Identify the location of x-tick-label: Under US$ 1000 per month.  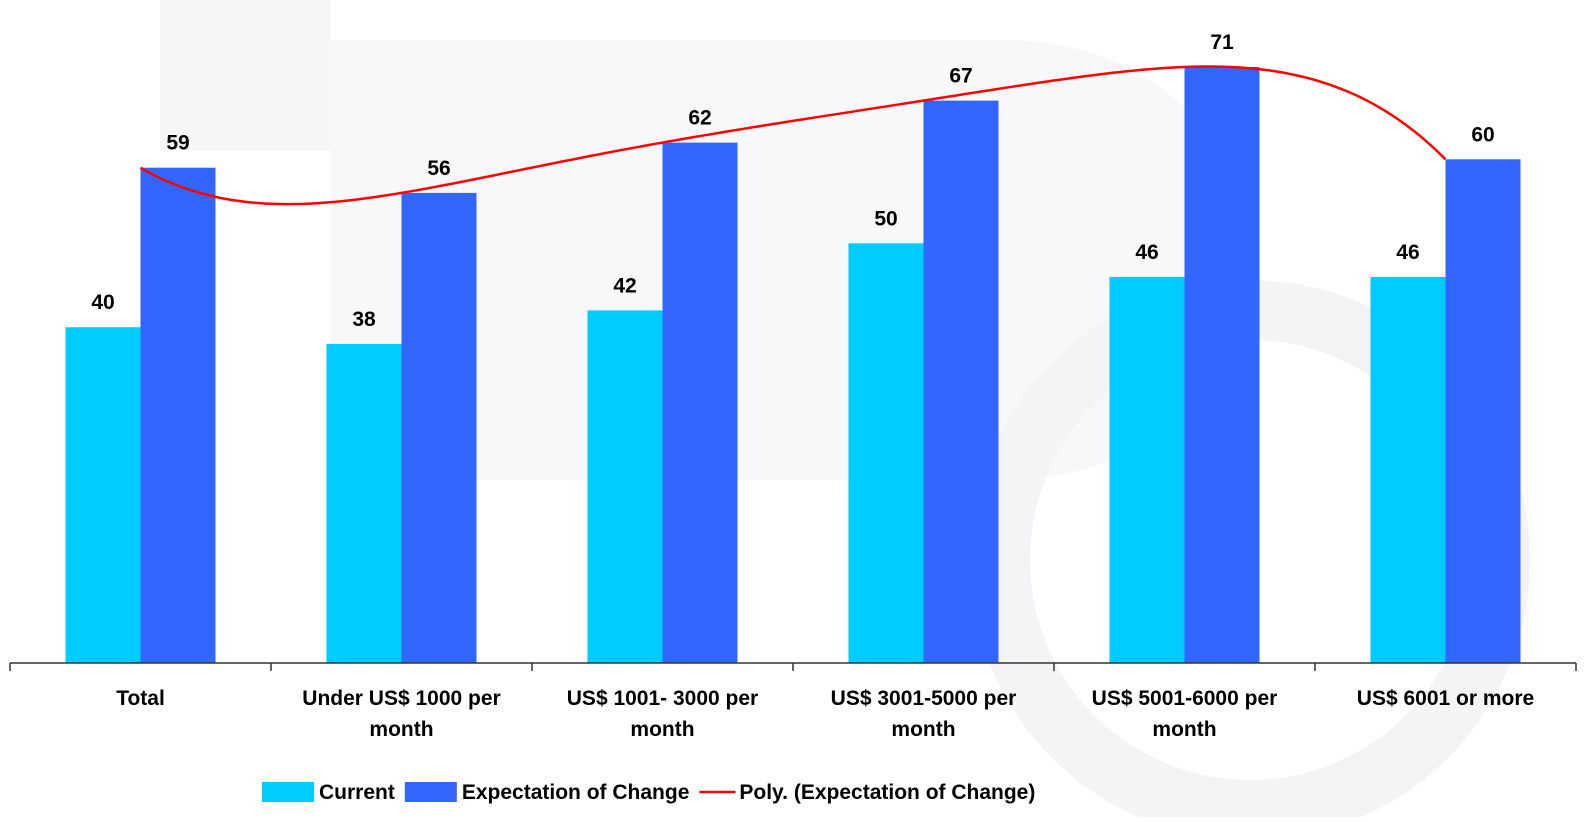
(401, 714).